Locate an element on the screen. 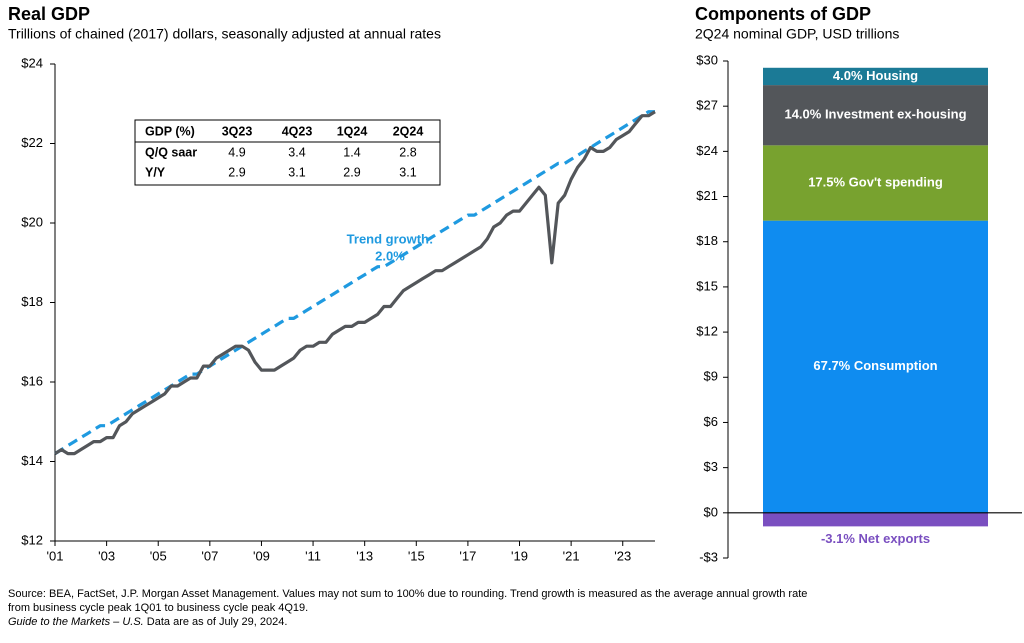  table-cell: 4.9 is located at coordinates (236, 152).